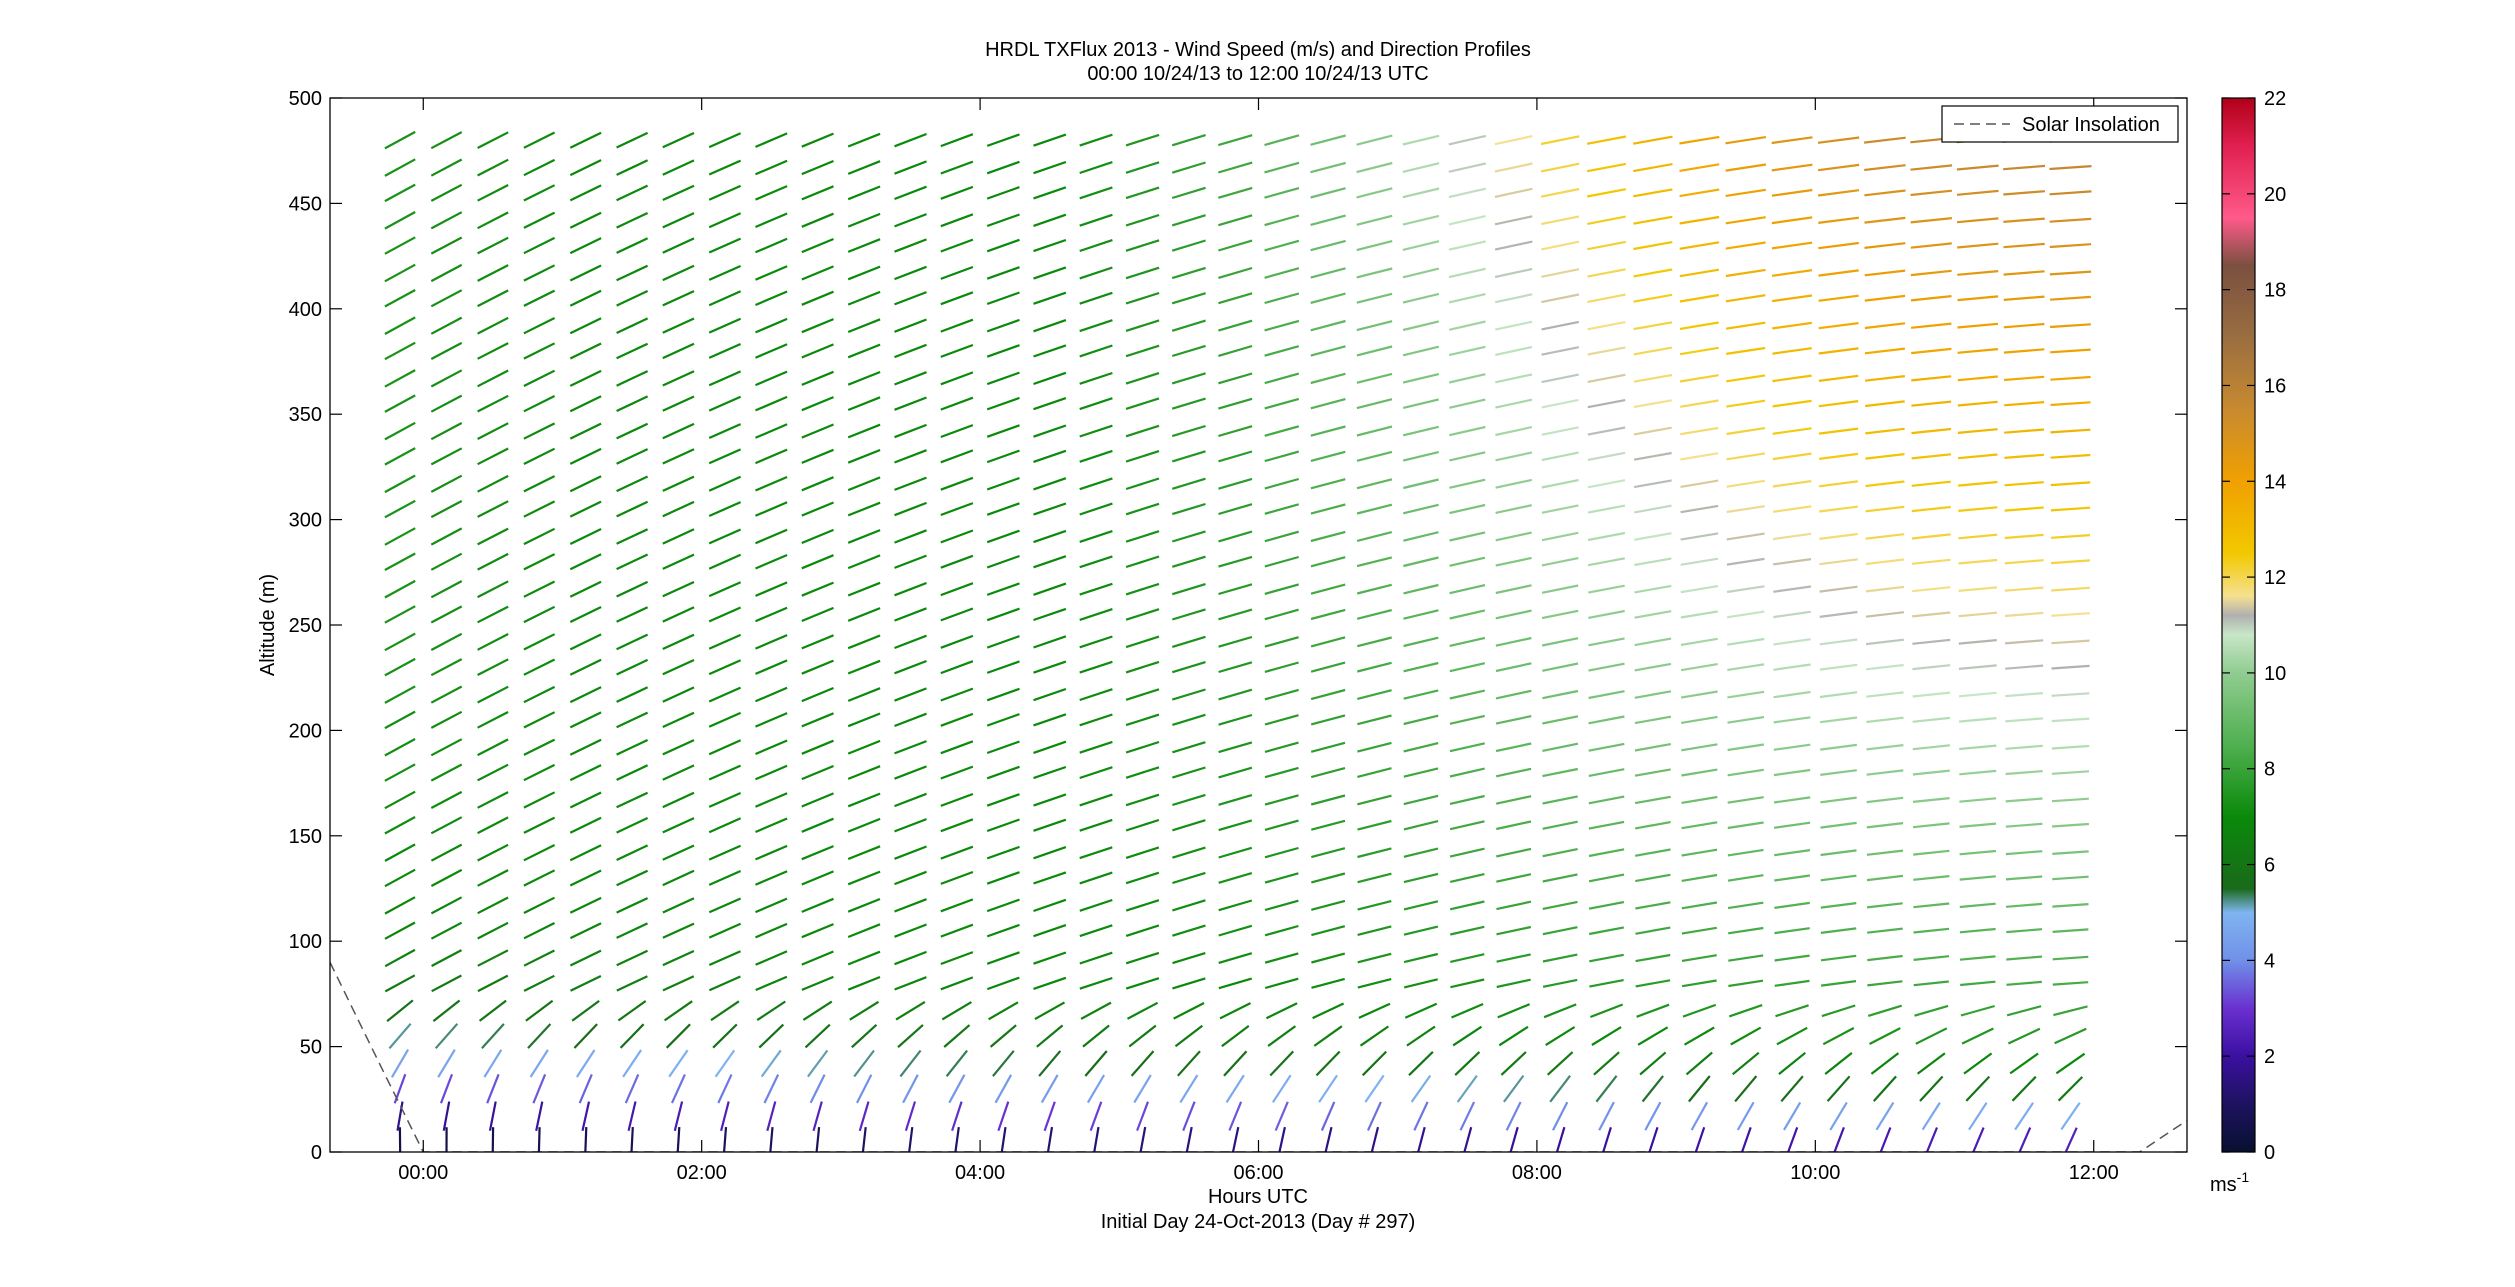 The width and height of the screenshot is (2515, 1287). Describe the element at coordinates (702, 1173) in the screenshot. I see `x-tick-label: 02:00` at that location.